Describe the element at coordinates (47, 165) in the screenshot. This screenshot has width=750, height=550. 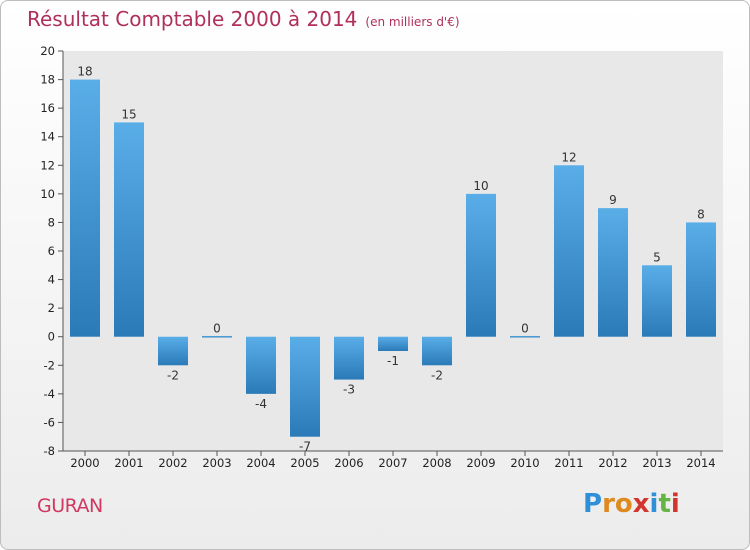
I see `y-tick-label: 12` at that location.